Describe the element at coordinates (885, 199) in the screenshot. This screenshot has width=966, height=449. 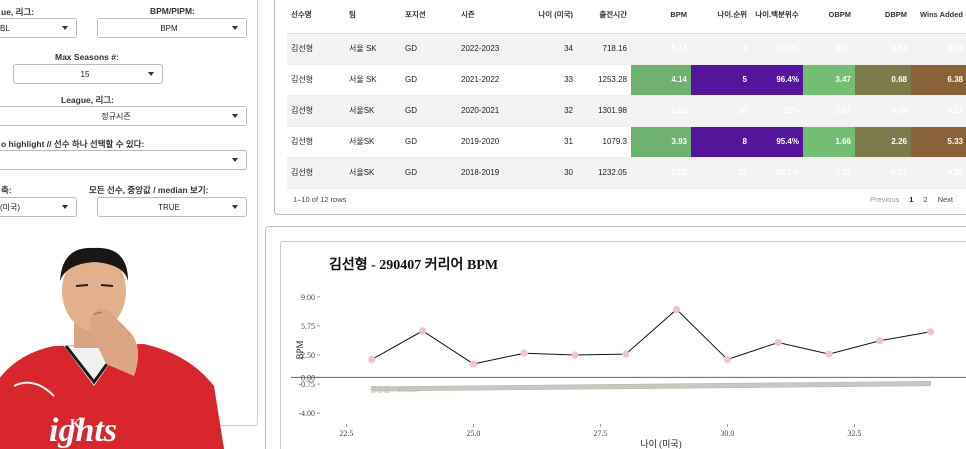
I see `pager-previous: Previous` at that location.